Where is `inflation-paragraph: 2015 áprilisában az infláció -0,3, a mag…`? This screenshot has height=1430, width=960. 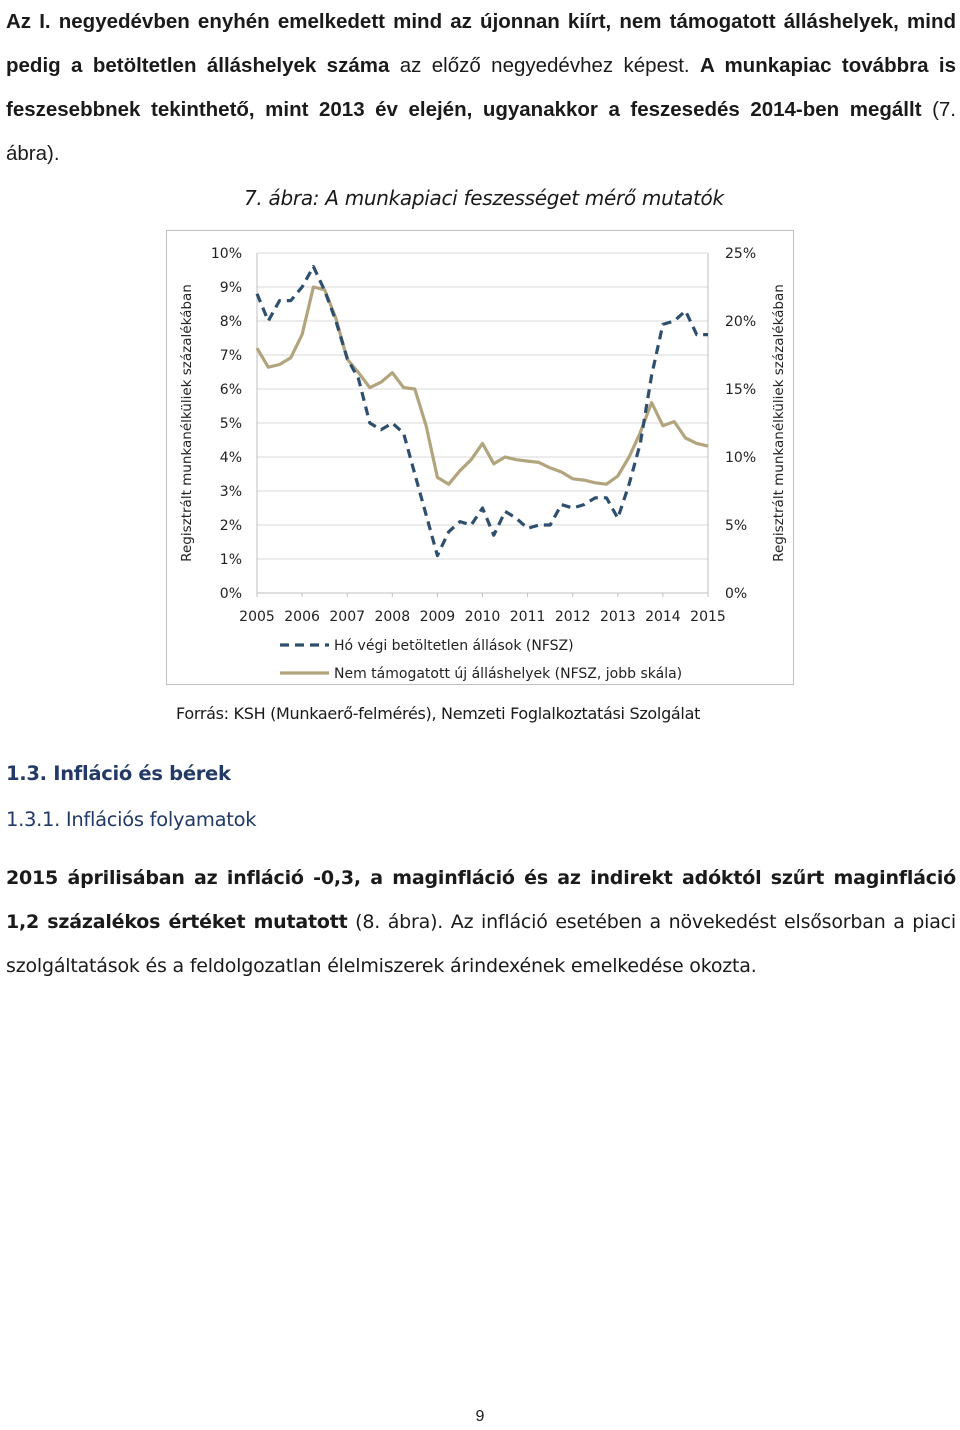
inflation-paragraph: 2015 áprilisában az infláció -0,3, a mag… is located at coordinates (481, 922).